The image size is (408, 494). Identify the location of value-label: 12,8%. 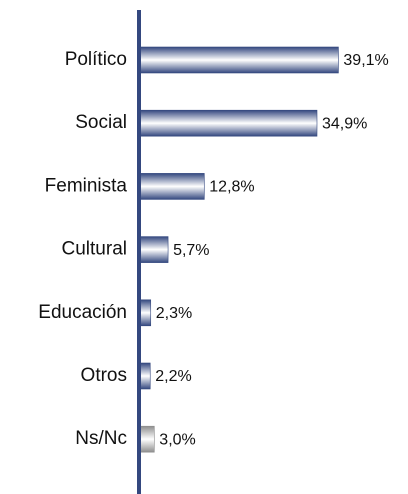
(231, 187).